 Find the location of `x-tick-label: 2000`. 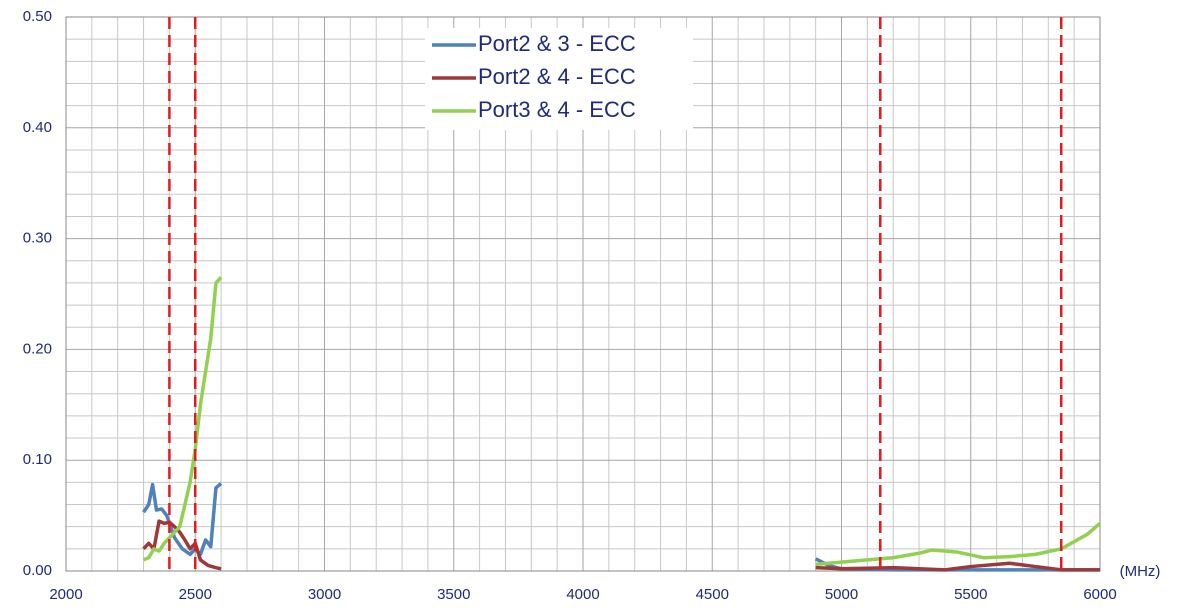

x-tick-label: 2000 is located at coordinates (65, 594).